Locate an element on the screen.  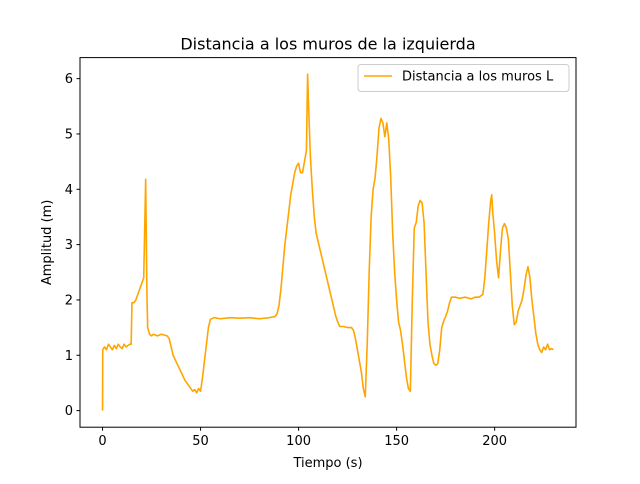
x-tick-label: 0 is located at coordinates (102, 441).